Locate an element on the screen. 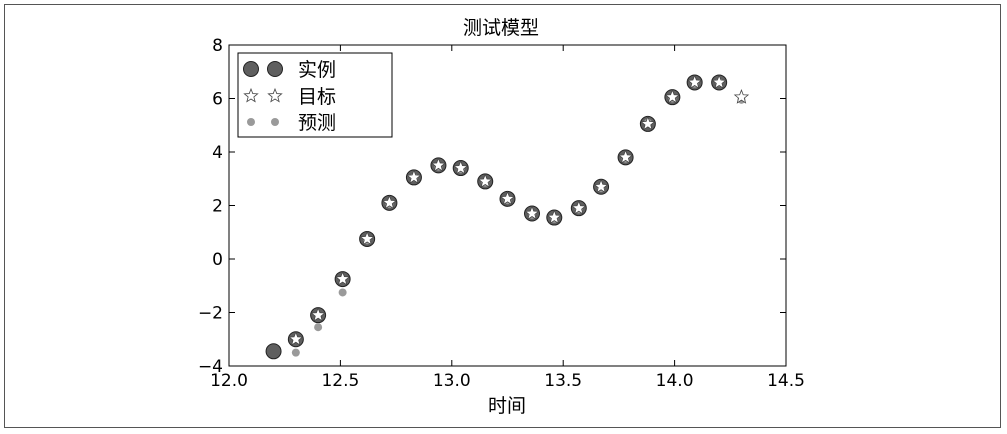 The height and width of the screenshot is (434, 1007). x-axis-label: 时间 is located at coordinates (507, 406).